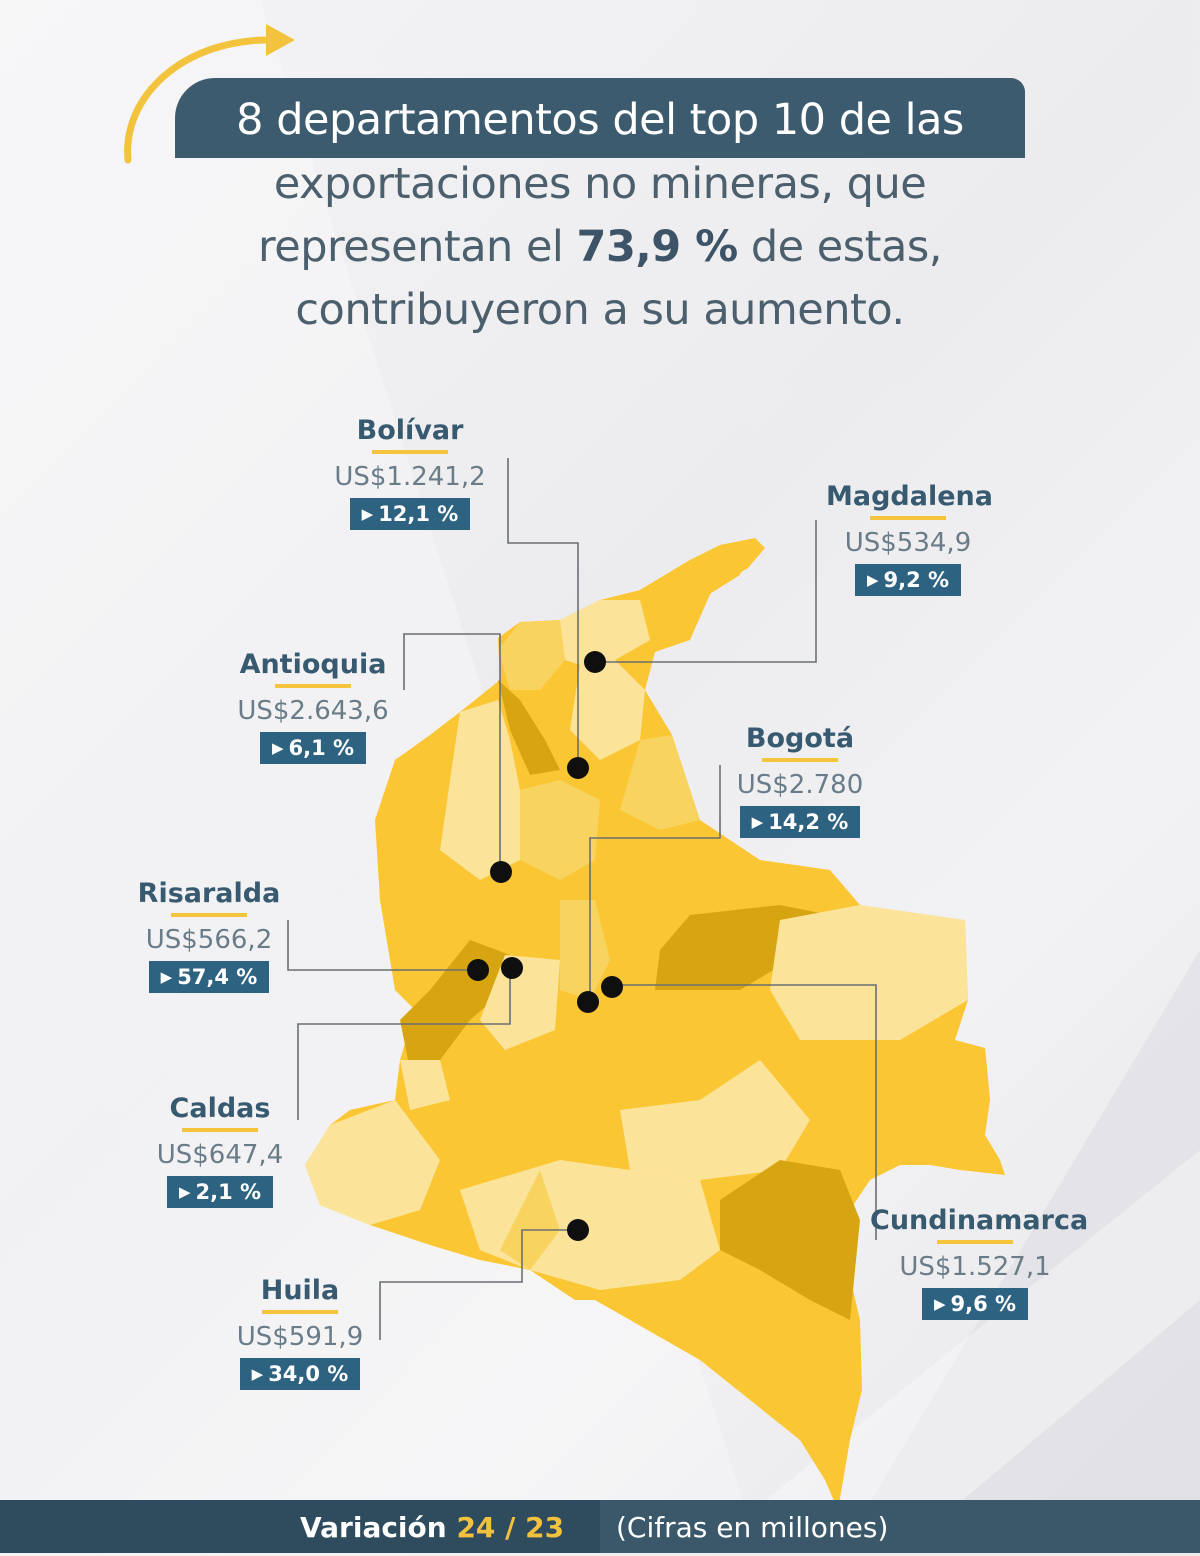 This screenshot has width=1200, height=1556. What do you see at coordinates (217, 977) in the screenshot?
I see `dept-change: 57,4 %` at bounding box center [217, 977].